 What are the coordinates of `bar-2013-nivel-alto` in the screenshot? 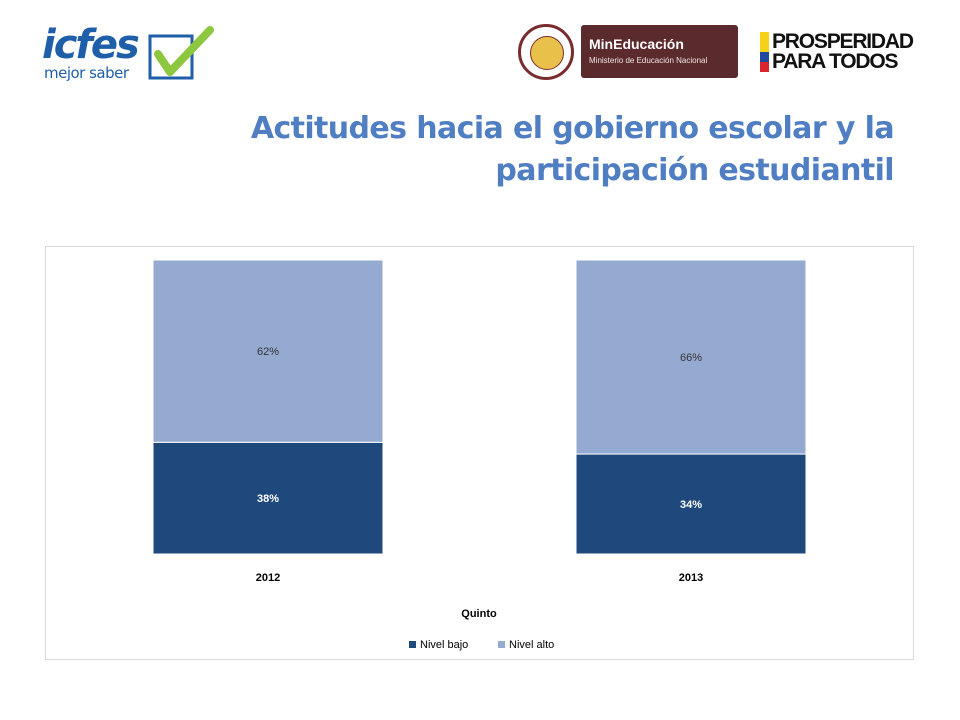 It's located at (691, 357).